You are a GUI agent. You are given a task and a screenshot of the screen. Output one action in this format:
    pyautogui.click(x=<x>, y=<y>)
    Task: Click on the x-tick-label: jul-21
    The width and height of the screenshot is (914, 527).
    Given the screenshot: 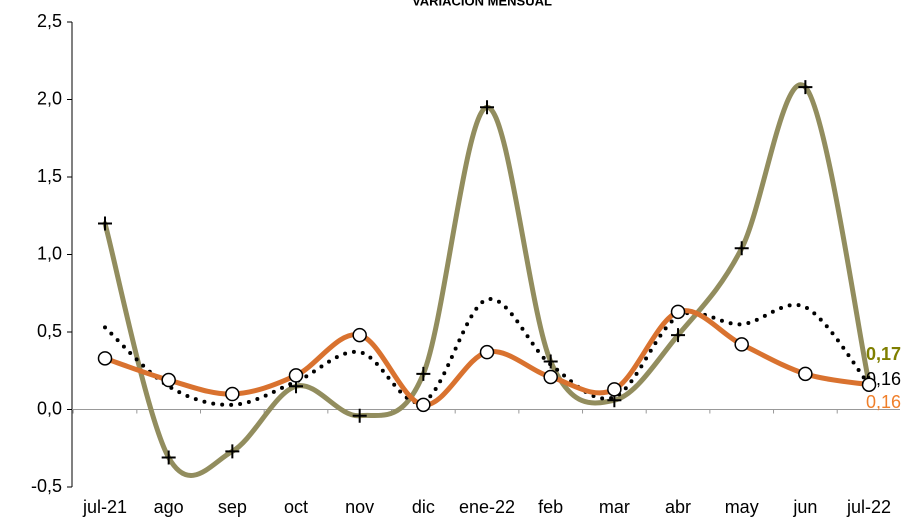 What is the action you would take?
    pyautogui.click(x=104, y=507)
    